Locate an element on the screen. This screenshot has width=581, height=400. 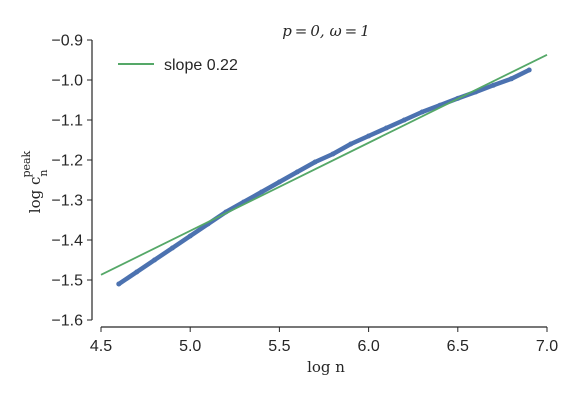
y-tick-label: −1.4 is located at coordinates (67, 241).